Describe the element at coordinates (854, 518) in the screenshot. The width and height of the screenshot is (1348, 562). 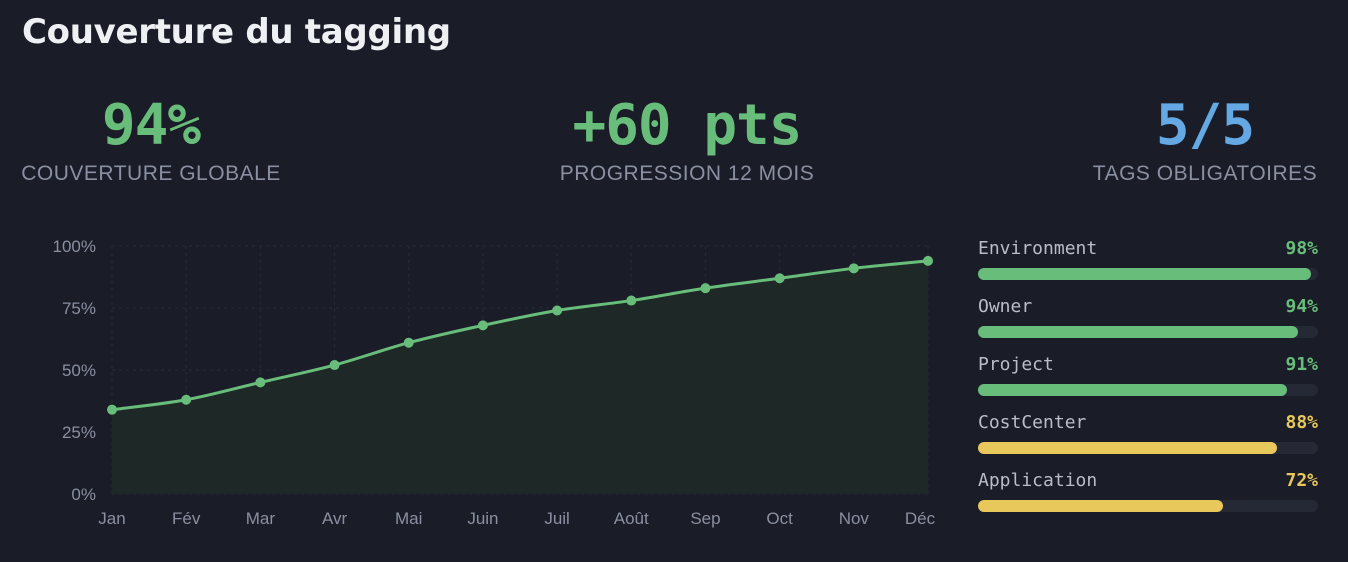
I see `x-tick-label: Nov` at that location.